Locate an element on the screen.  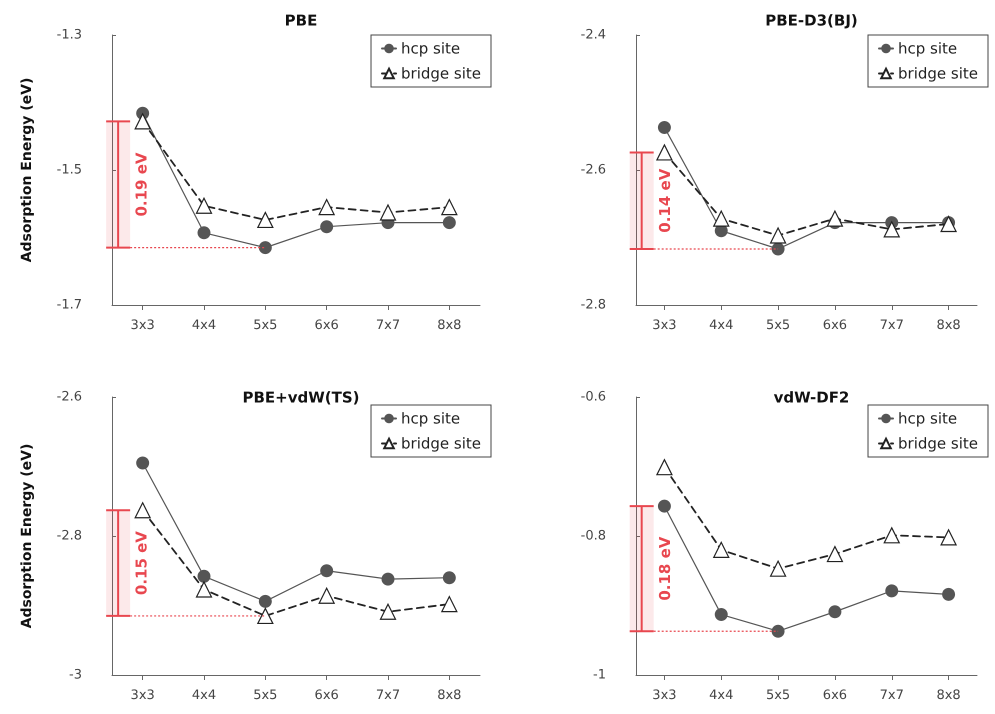
y-tick-label: -0.6 is located at coordinates (593, 397).